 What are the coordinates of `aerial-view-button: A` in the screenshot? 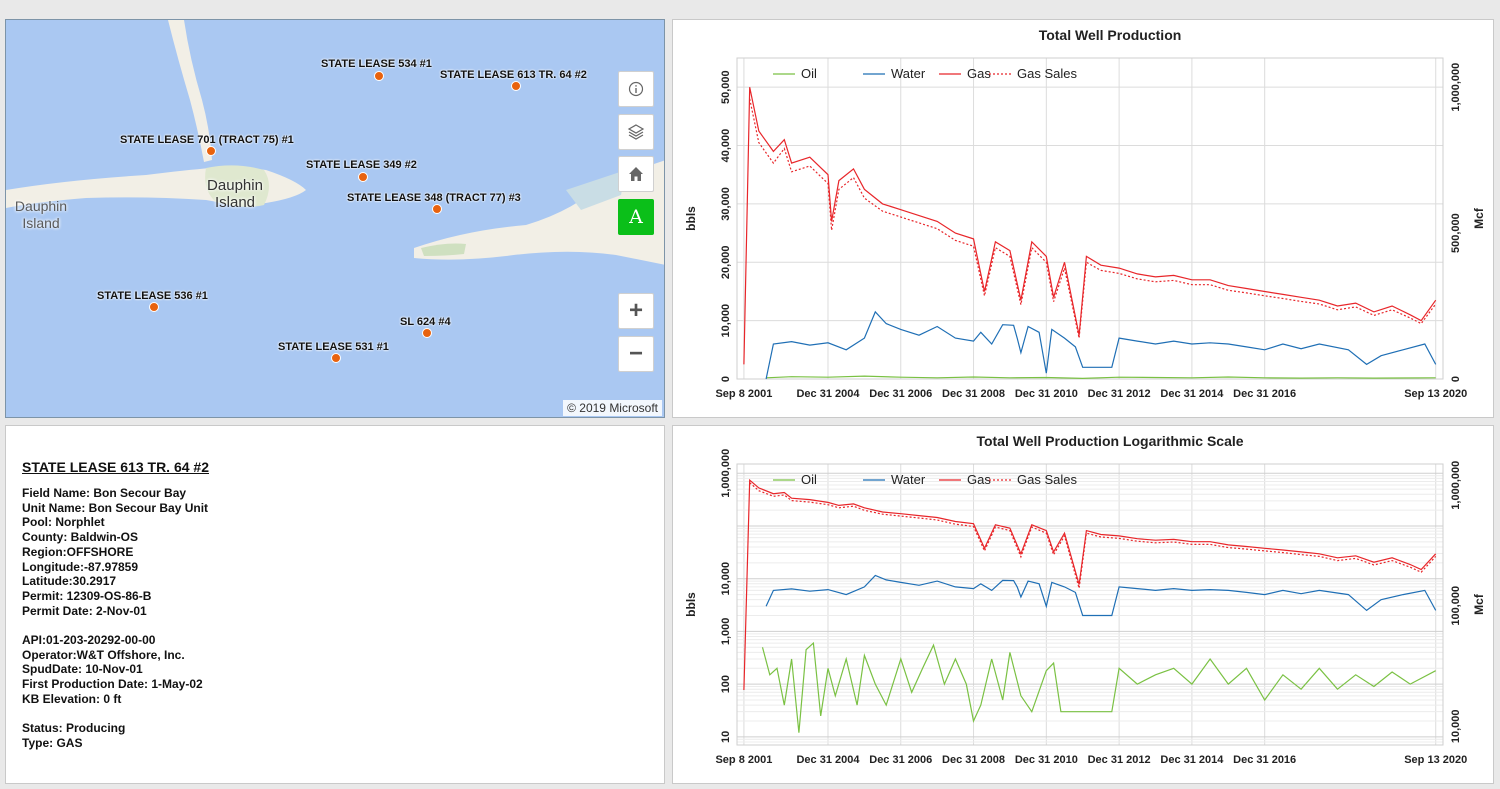 It's located at (636, 217).